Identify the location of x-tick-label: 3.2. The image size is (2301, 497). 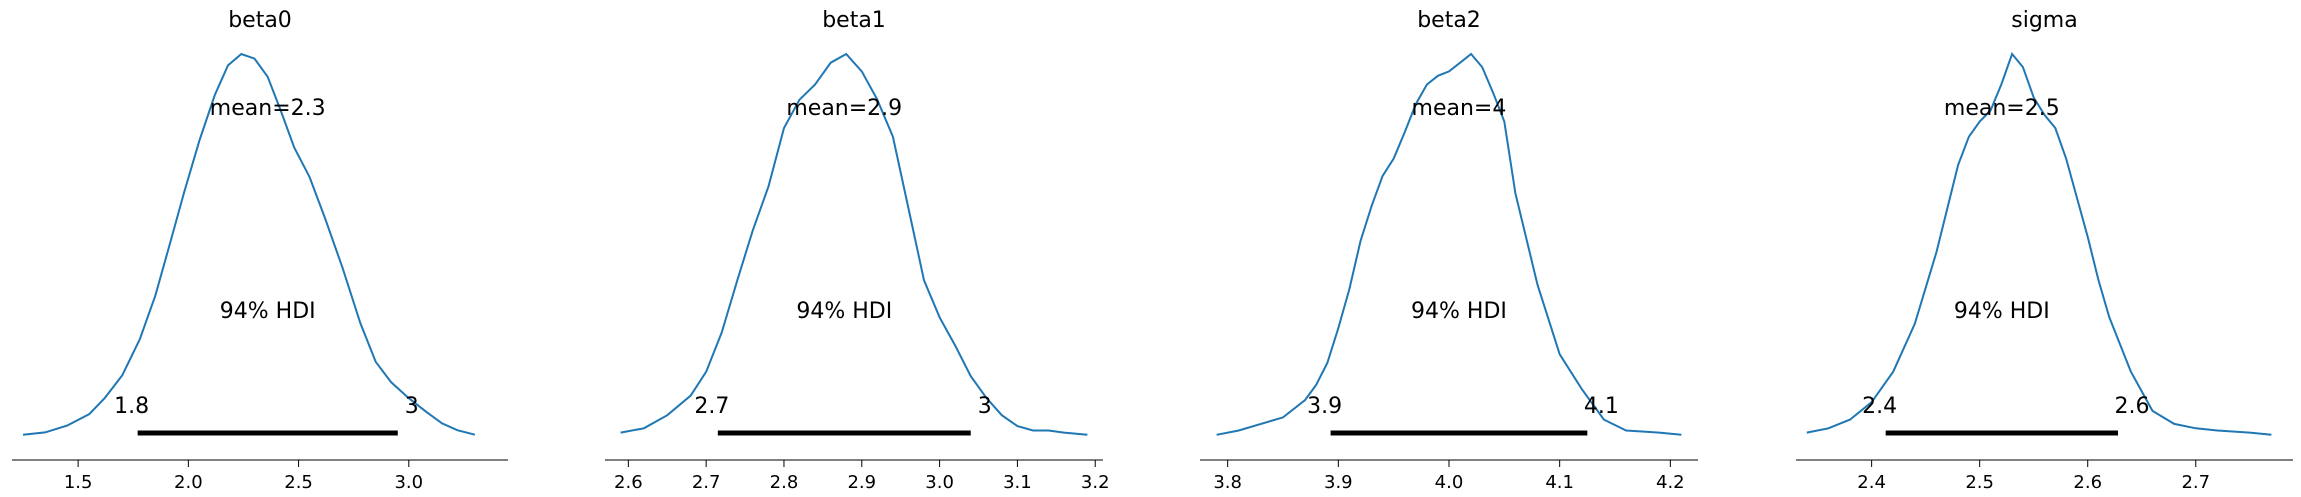
(1095, 482).